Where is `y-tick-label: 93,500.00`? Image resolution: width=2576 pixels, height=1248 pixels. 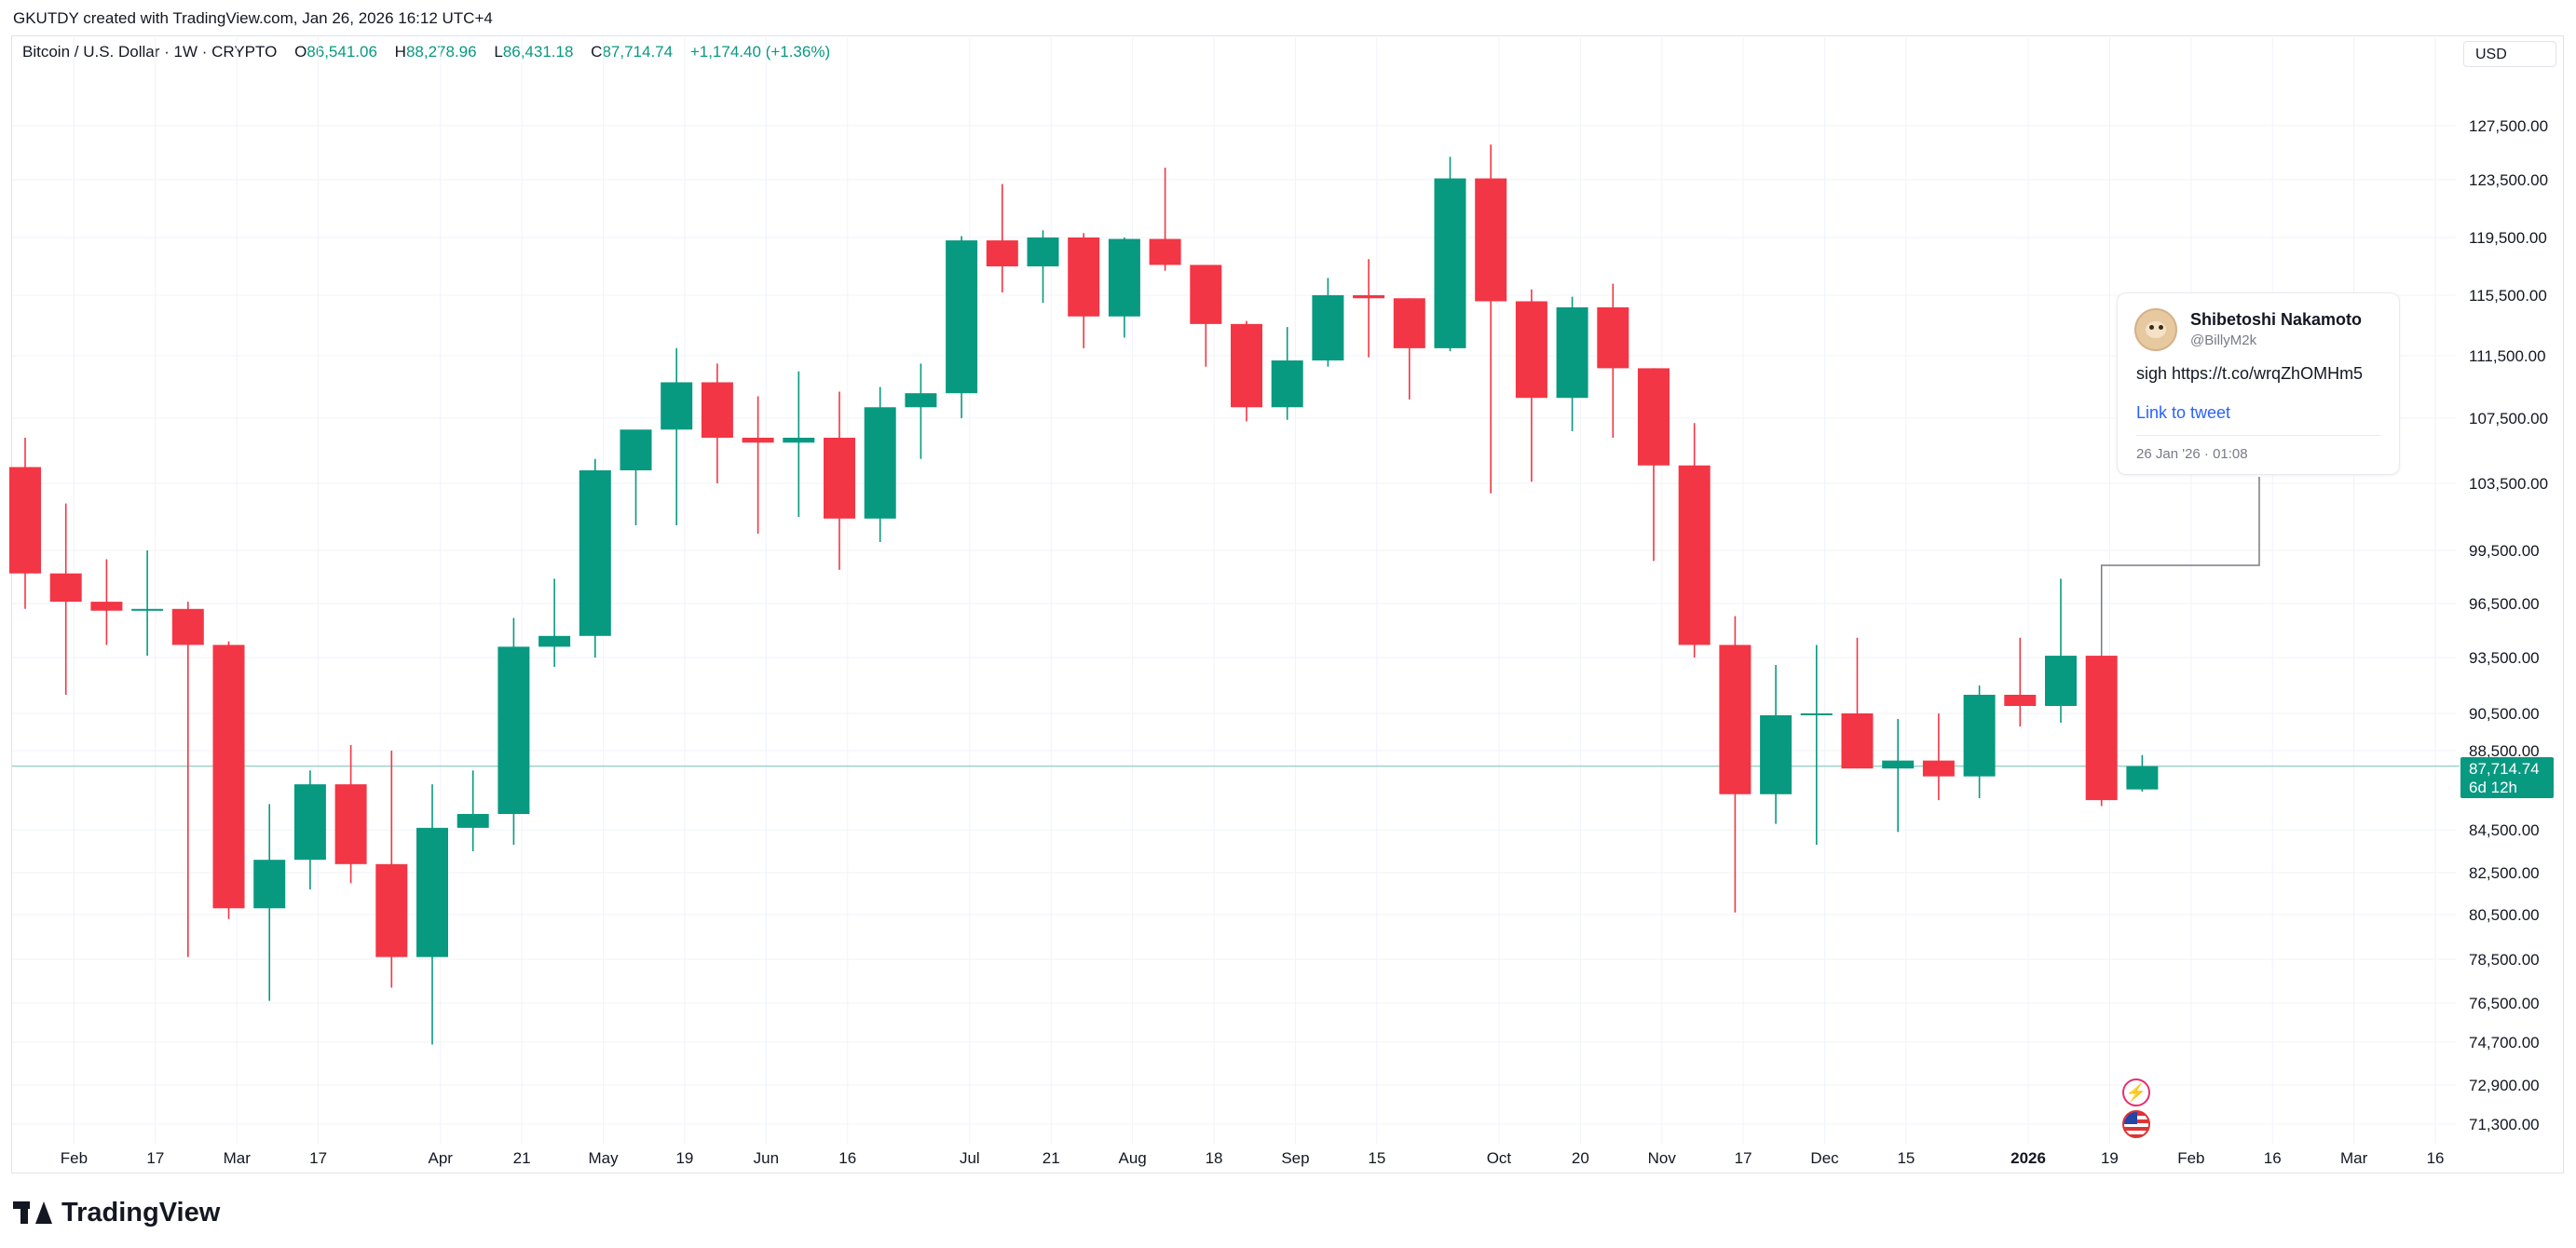
y-tick-label: 93,500.00 is located at coordinates (2504, 658).